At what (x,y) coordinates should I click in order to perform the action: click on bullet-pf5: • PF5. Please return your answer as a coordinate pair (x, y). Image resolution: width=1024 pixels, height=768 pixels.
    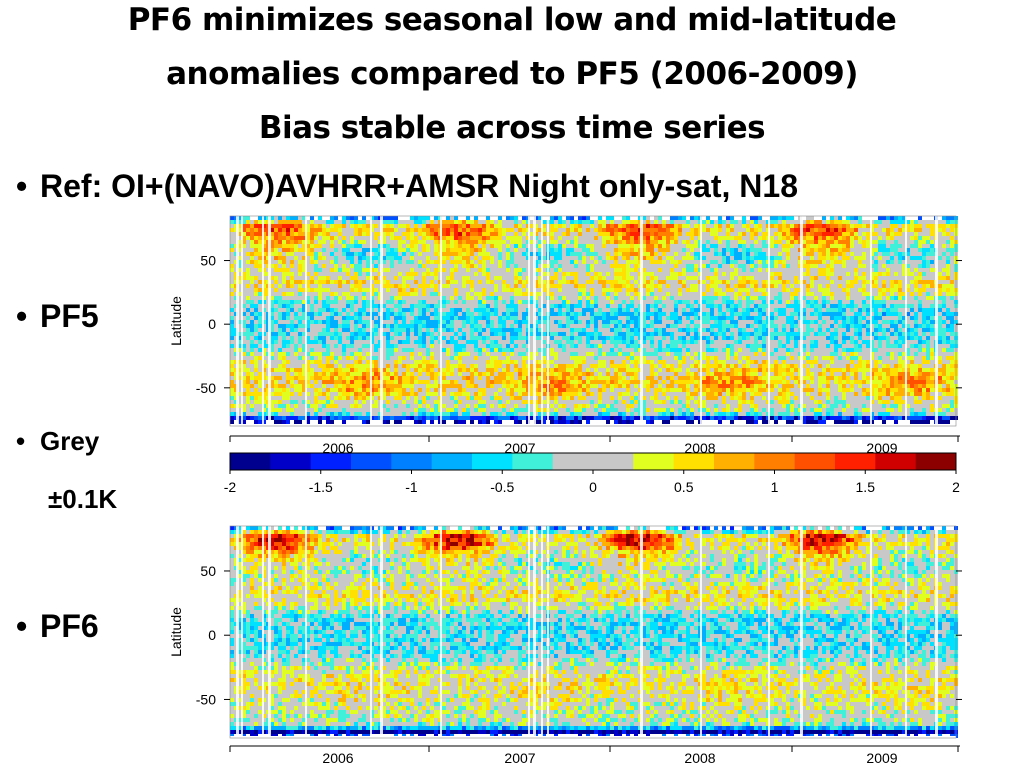
    Looking at the image, I should click on (57, 316).